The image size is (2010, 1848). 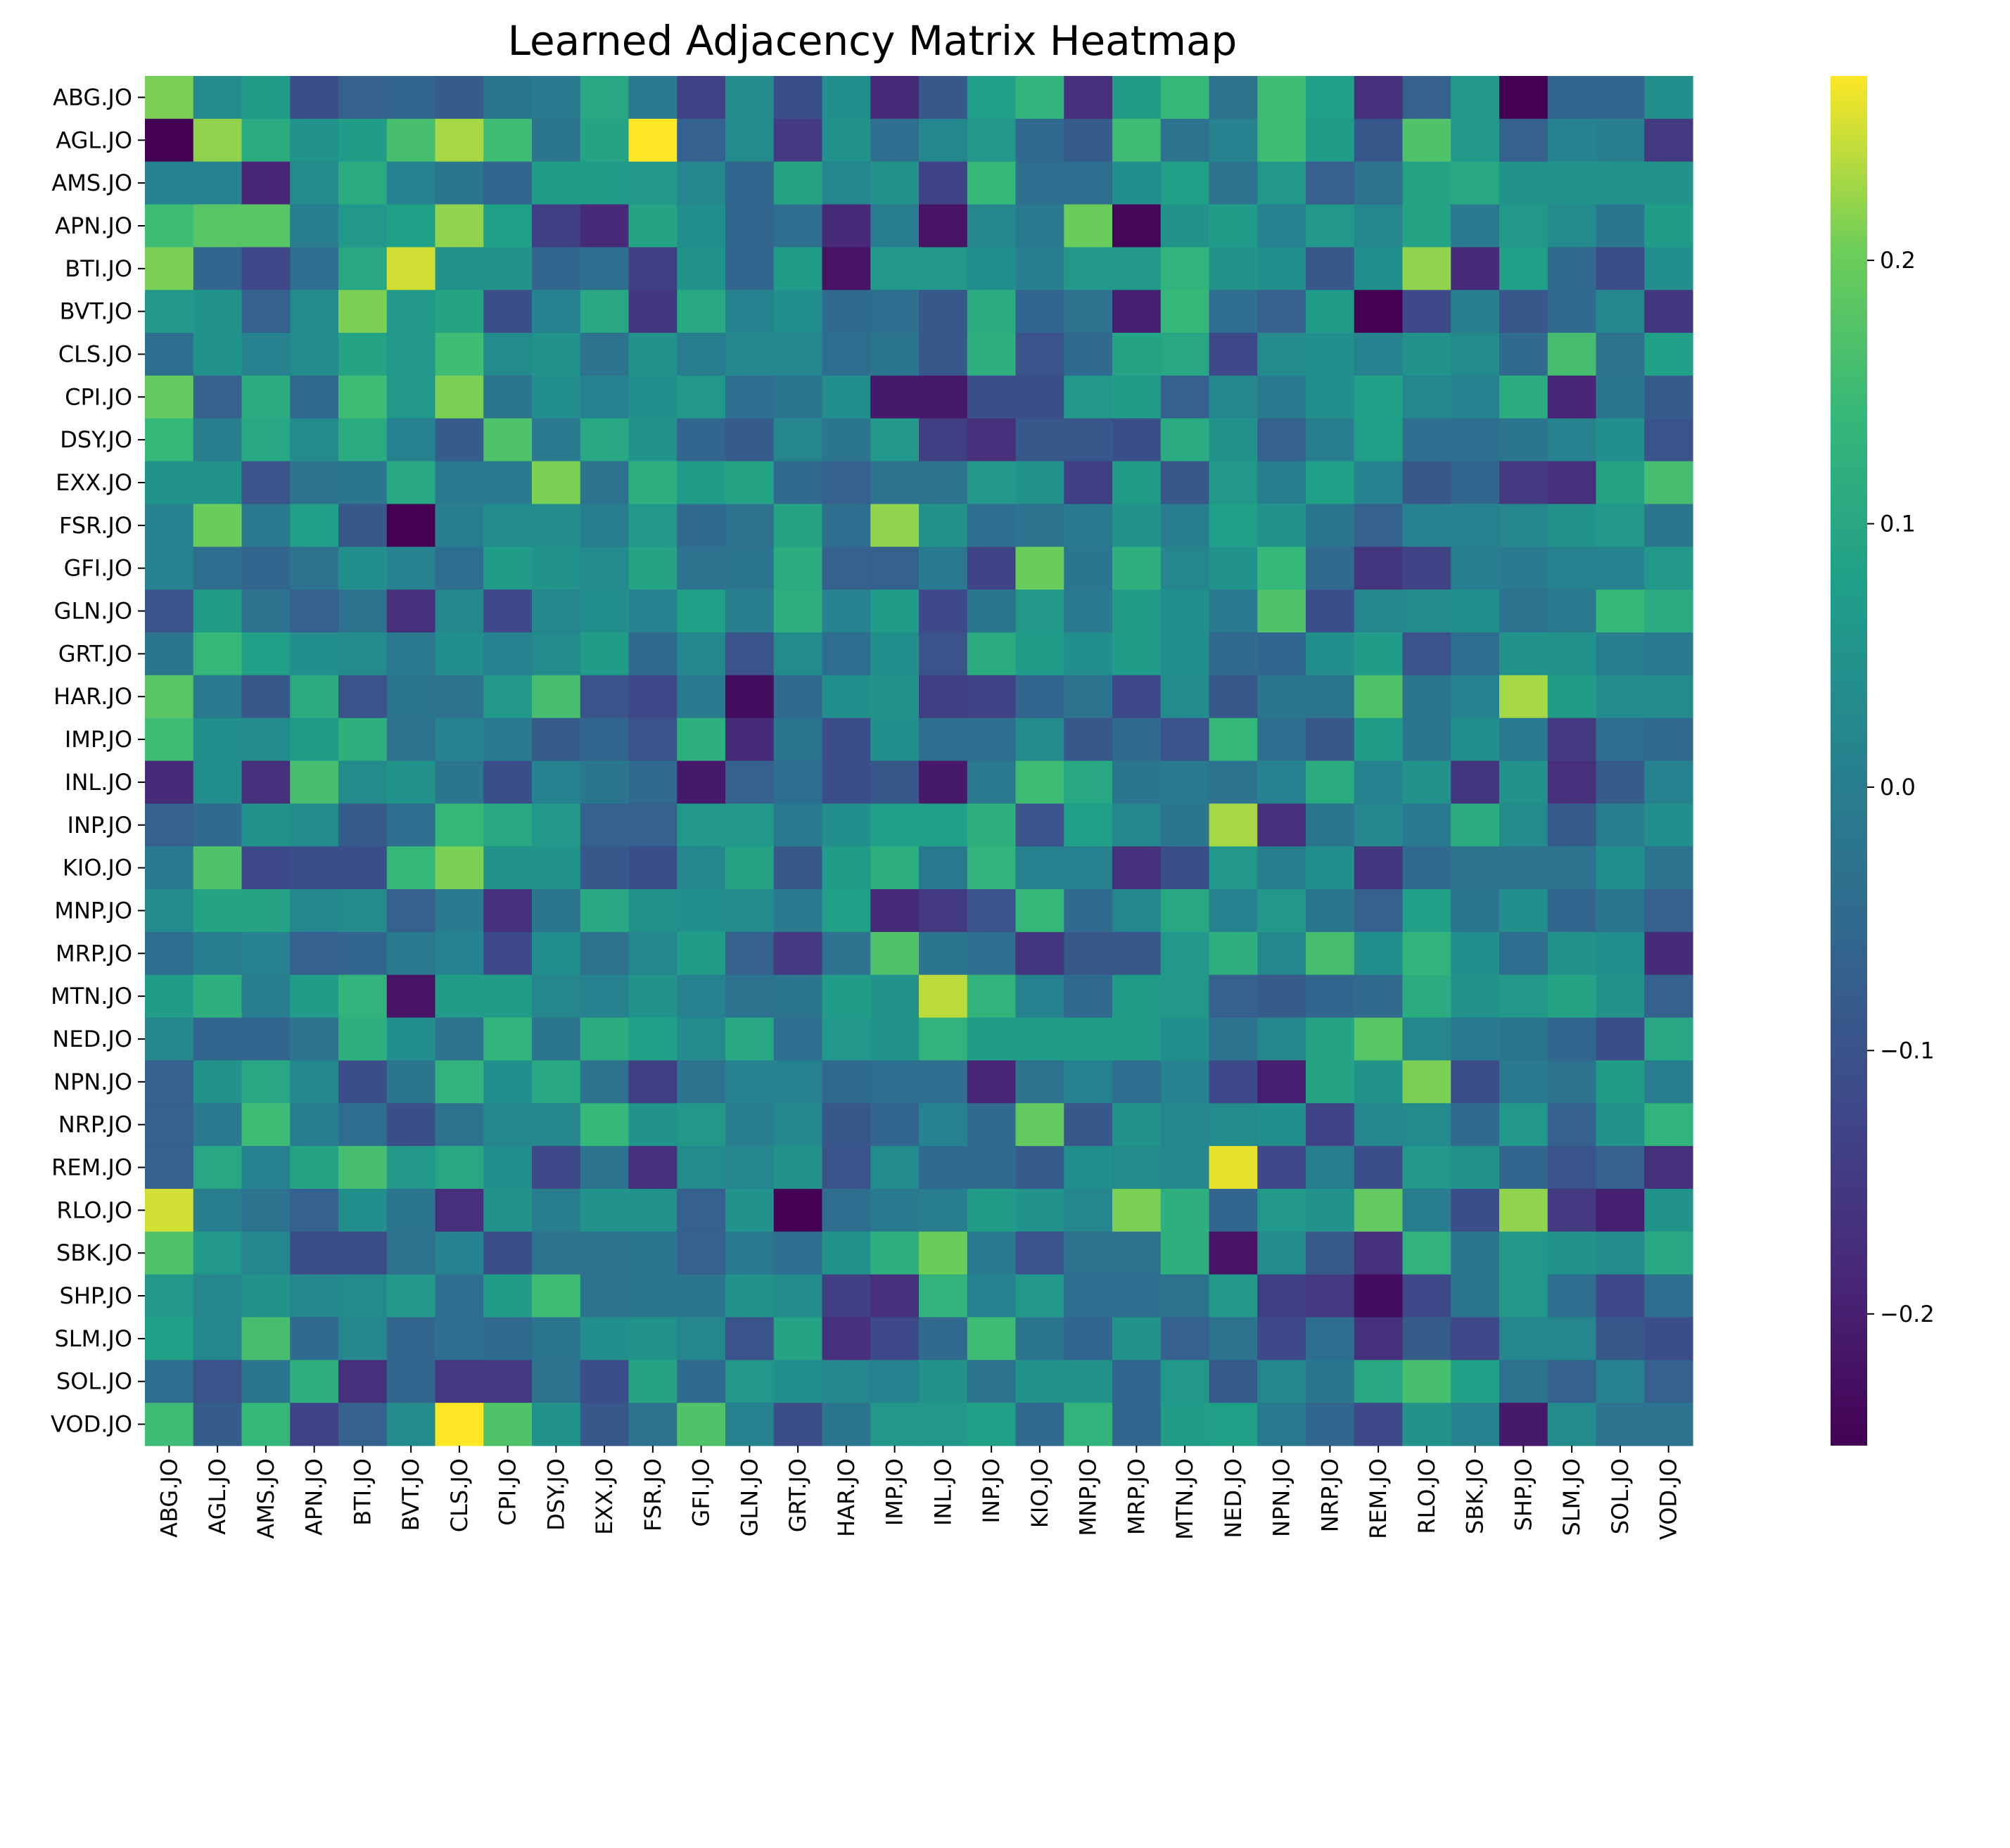 I want to click on column-tick-label: INP.JO, so click(x=991, y=1490).